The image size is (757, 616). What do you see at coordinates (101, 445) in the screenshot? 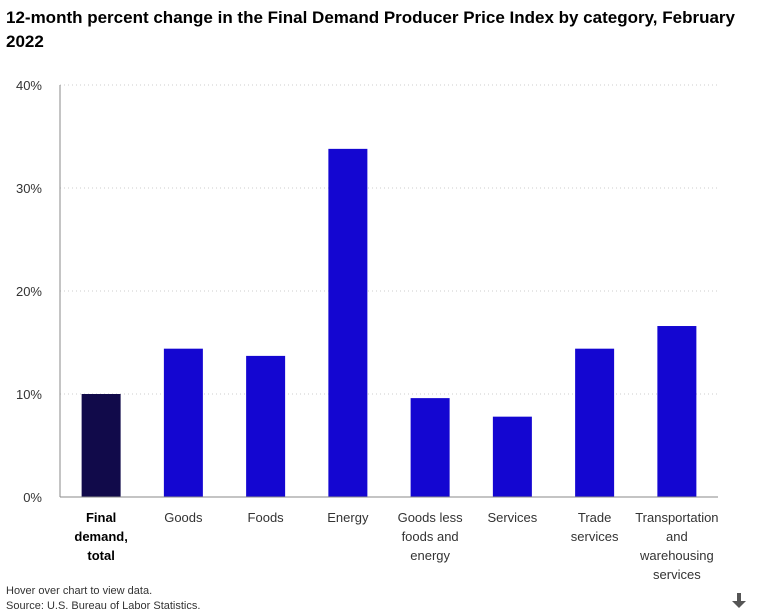
I see `bar: Final demand, total: 10%` at bounding box center [101, 445].